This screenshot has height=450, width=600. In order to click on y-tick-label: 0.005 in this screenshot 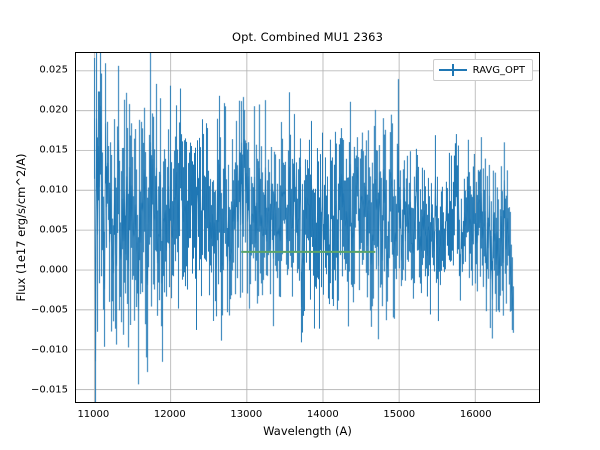, I will do `click(53, 230)`.